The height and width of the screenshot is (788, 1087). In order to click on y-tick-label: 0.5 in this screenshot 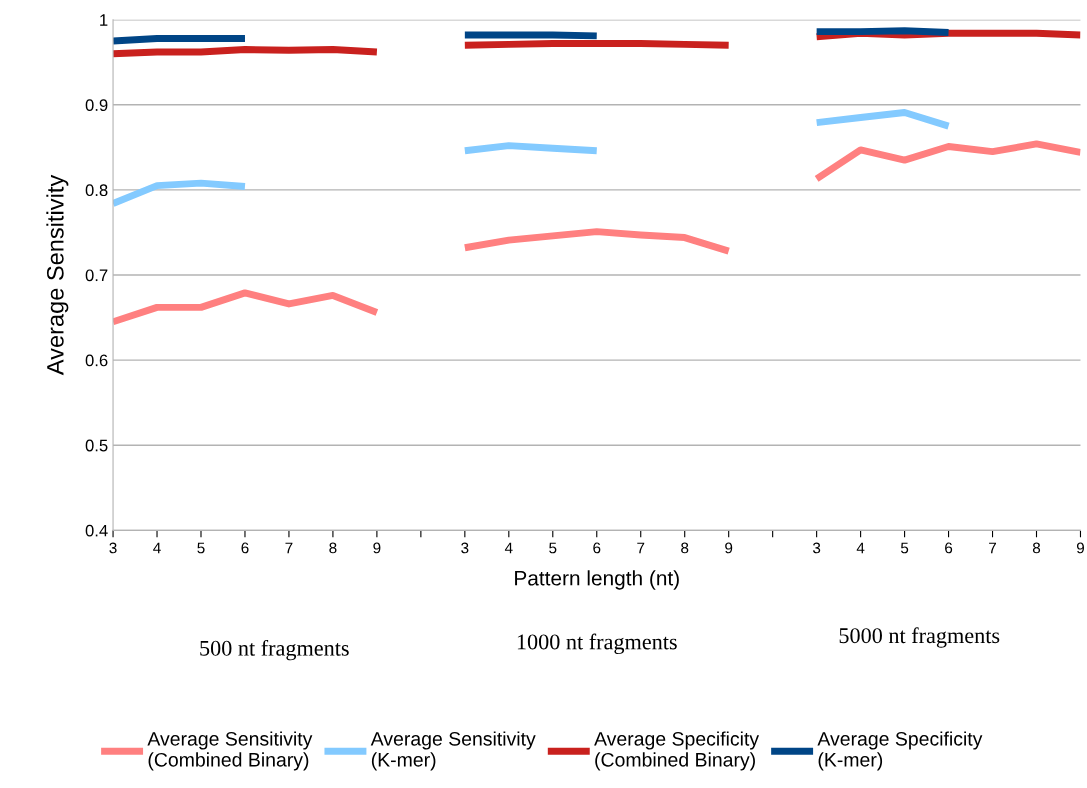, I will do `click(96, 445)`.